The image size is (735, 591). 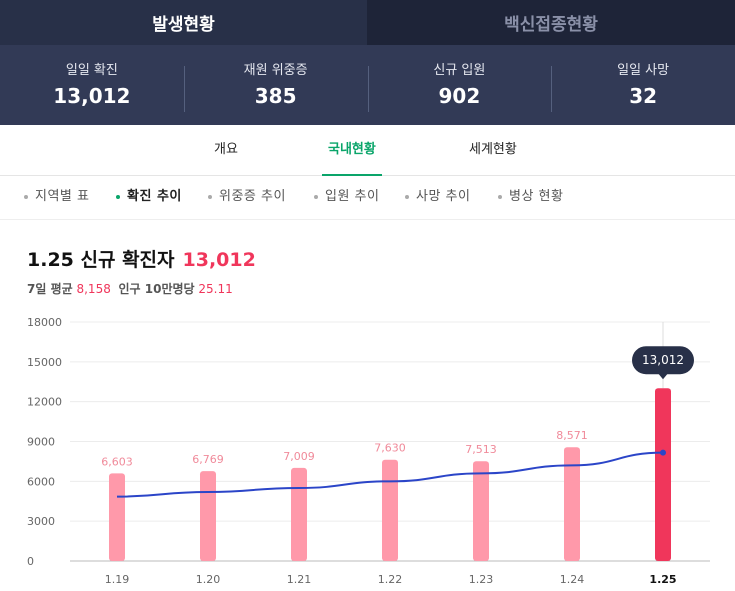 I want to click on filter-label: 위중증 추이, so click(x=252, y=196).